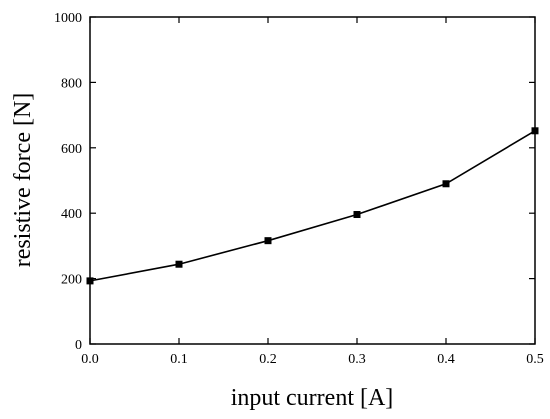 The image size is (550, 419). I want to click on y-tick-label: 600, so click(71, 149).